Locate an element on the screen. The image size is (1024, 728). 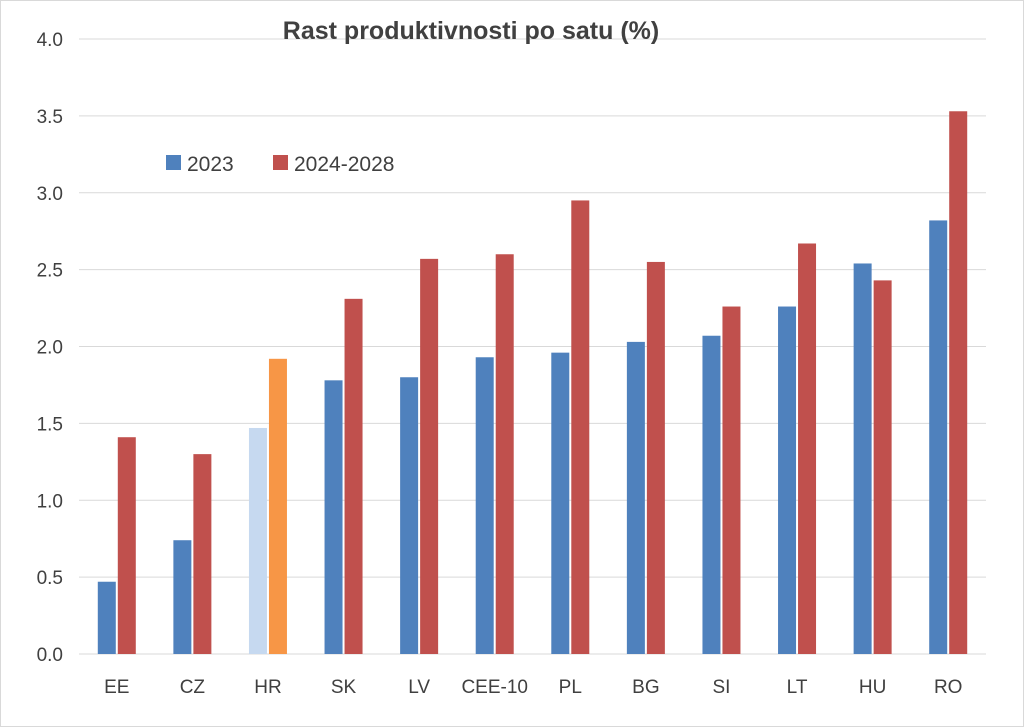
legend-label-2024-2028: 2024-2028 is located at coordinates (344, 164).